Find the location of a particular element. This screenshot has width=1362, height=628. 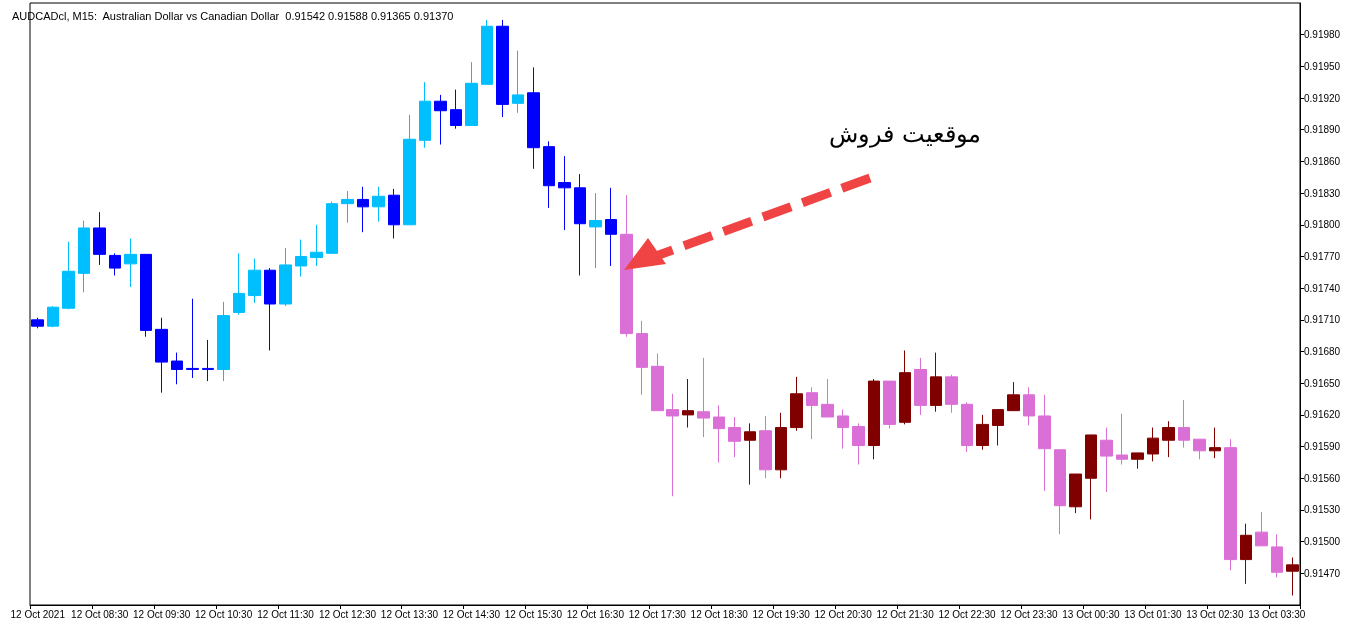

y-tick-label: 0.91920 is located at coordinates (1322, 98).